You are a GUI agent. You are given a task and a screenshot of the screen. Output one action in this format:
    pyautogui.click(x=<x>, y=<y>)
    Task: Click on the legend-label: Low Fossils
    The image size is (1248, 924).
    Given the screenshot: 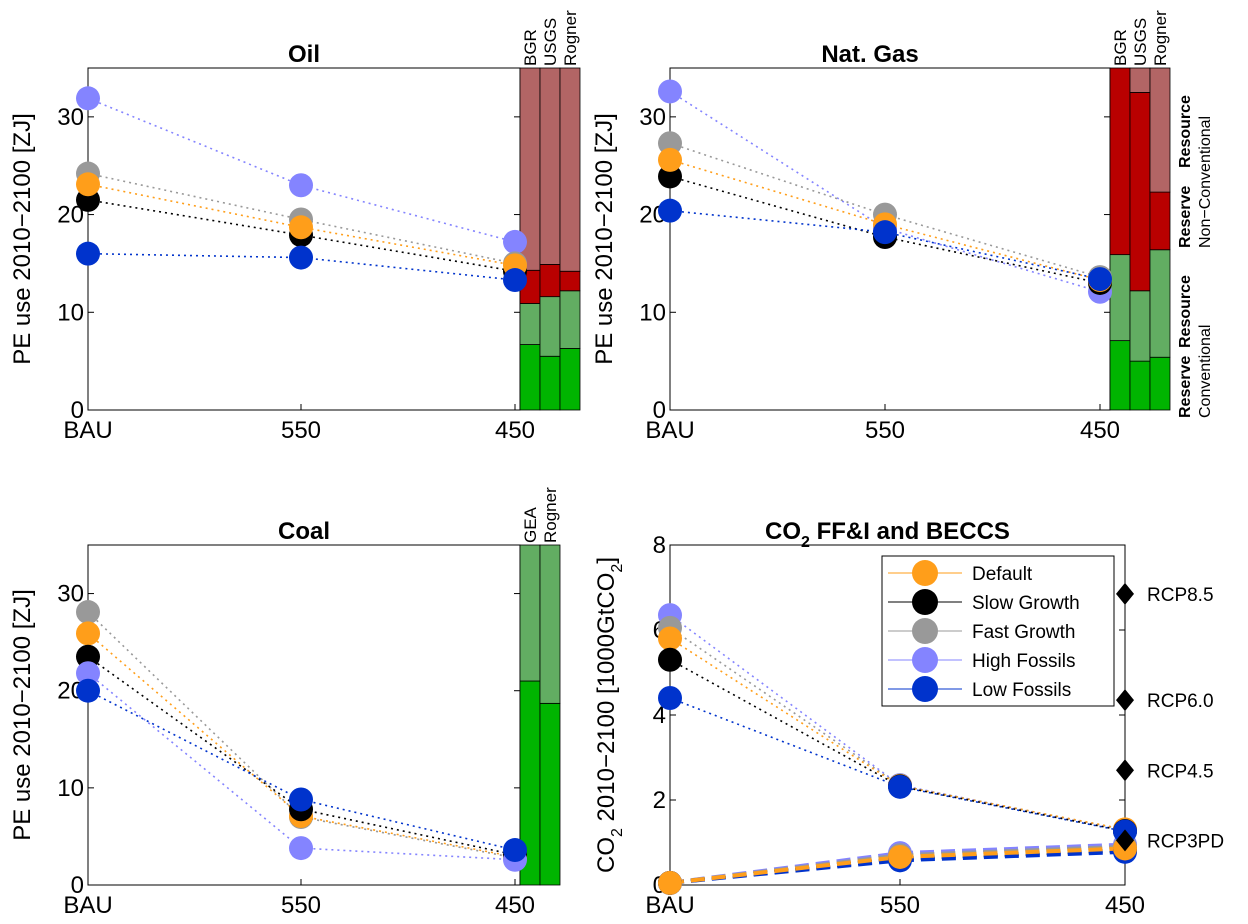 What is the action you would take?
    pyautogui.click(x=1021, y=690)
    